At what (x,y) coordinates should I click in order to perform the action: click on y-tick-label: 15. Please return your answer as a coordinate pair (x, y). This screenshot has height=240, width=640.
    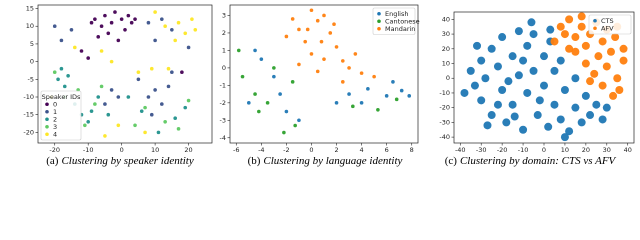
    Looking at the image, I should click on (30, 9).